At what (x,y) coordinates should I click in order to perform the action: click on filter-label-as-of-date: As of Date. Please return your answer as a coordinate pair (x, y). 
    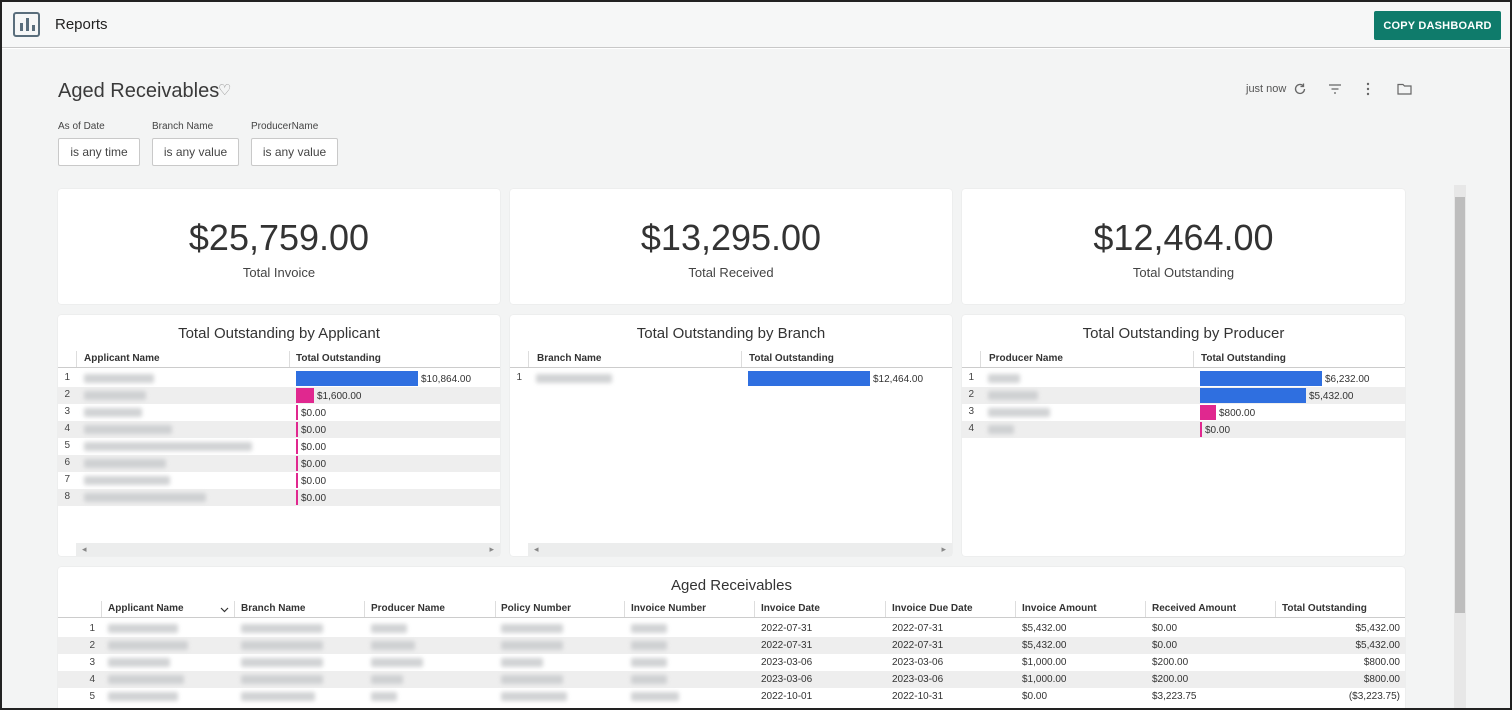
    Looking at the image, I should click on (81, 126).